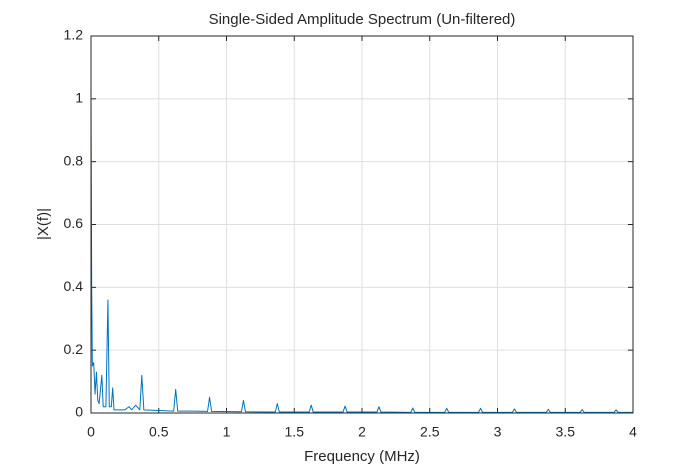 Image resolution: width=700 pixels, height=472 pixels. I want to click on y-tick-label: 0.6, so click(74, 223).